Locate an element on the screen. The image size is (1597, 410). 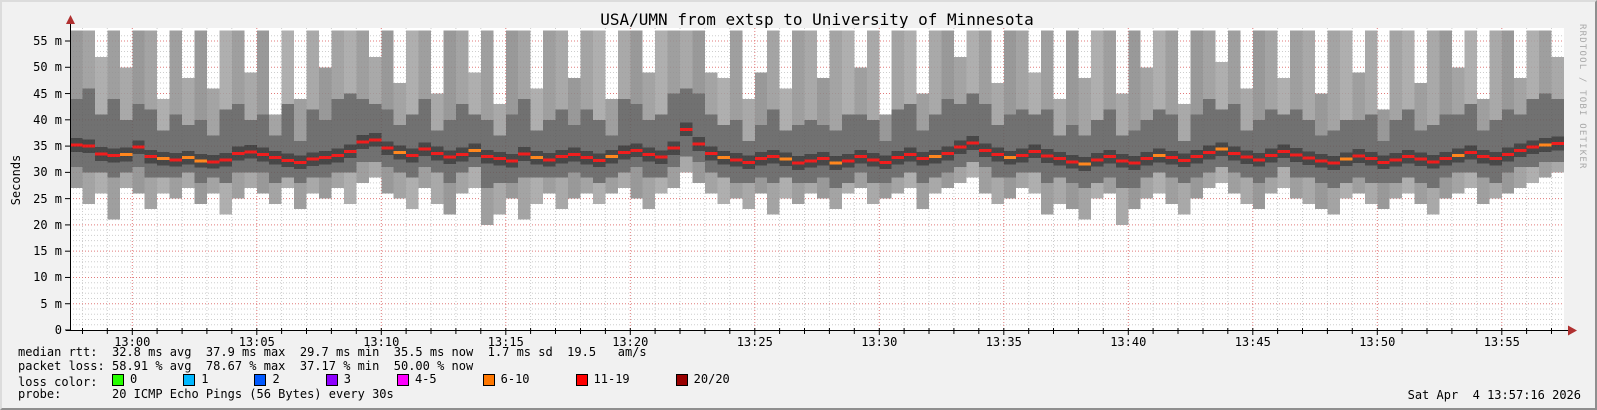
x-tick-label: 13:00 is located at coordinates (132, 342).